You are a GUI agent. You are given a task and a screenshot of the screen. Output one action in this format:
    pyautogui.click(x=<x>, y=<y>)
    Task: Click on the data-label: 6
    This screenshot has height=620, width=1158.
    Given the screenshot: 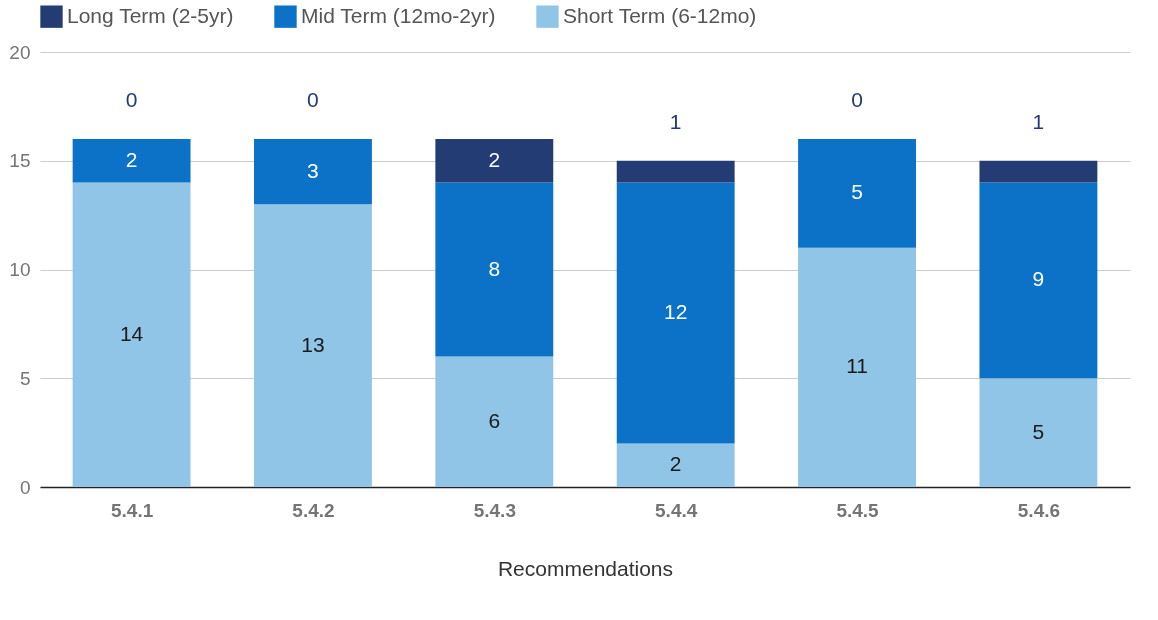 What is the action you would take?
    pyautogui.click(x=494, y=420)
    